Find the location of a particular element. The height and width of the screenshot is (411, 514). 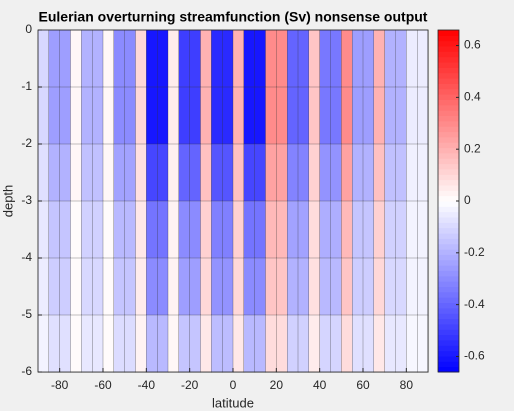

x-tick-label: 80 is located at coordinates (407, 385).